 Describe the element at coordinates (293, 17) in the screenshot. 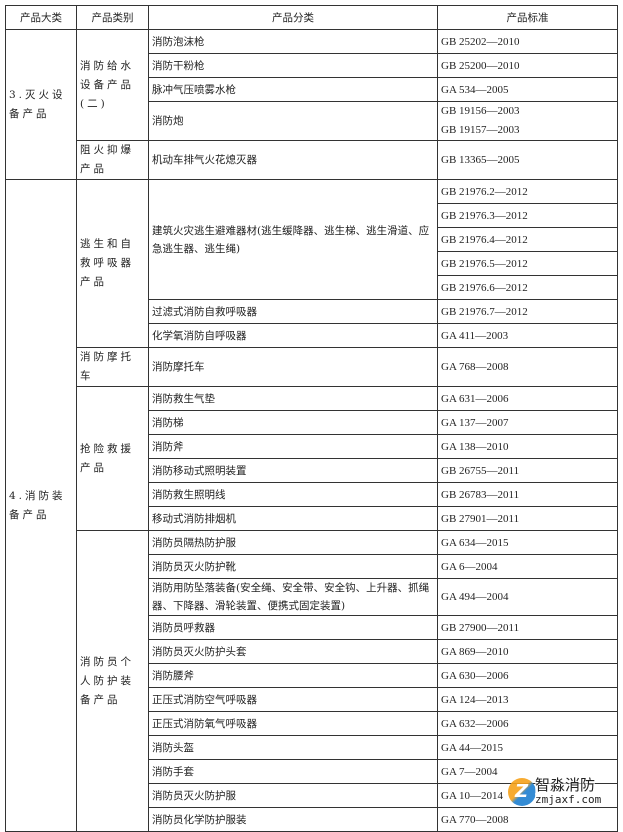

I see `header-product: 产品分类` at that location.